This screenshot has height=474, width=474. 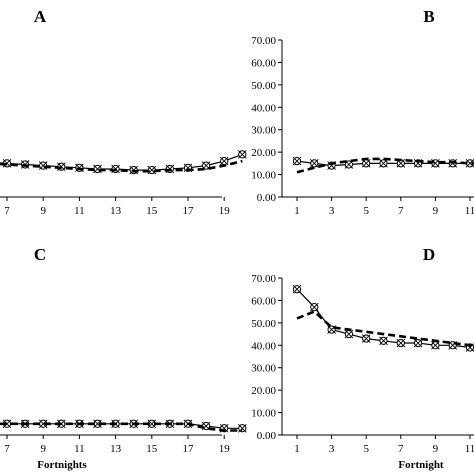 What do you see at coordinates (421, 465) in the screenshot?
I see `x-axis-title: Fortnight` at bounding box center [421, 465].